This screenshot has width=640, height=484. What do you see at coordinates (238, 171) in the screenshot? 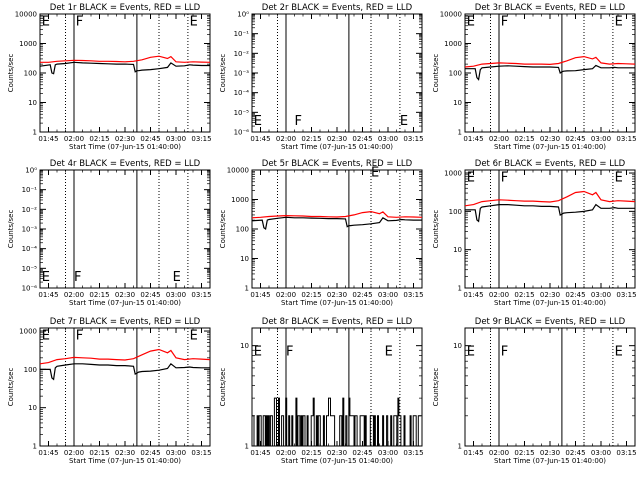
I see `y-tick-label: 10000` at bounding box center [238, 171].